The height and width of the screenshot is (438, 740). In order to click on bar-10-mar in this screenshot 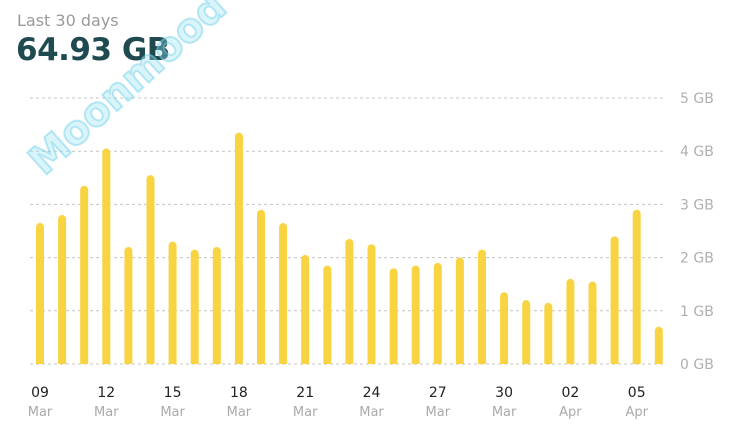, I will do `click(62, 289)`.